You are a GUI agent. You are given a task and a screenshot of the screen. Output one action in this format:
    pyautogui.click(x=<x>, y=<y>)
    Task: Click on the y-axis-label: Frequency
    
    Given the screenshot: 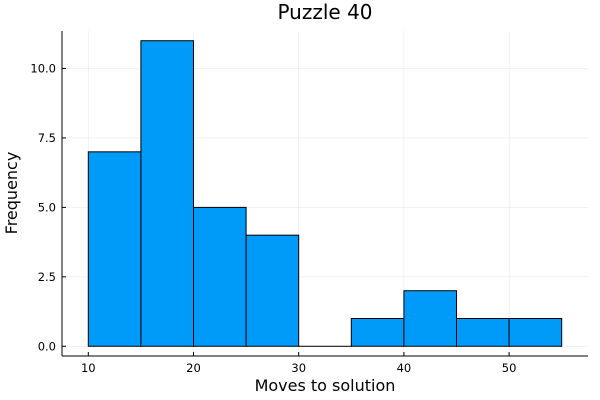 What is the action you would take?
    pyautogui.click(x=11, y=193)
    